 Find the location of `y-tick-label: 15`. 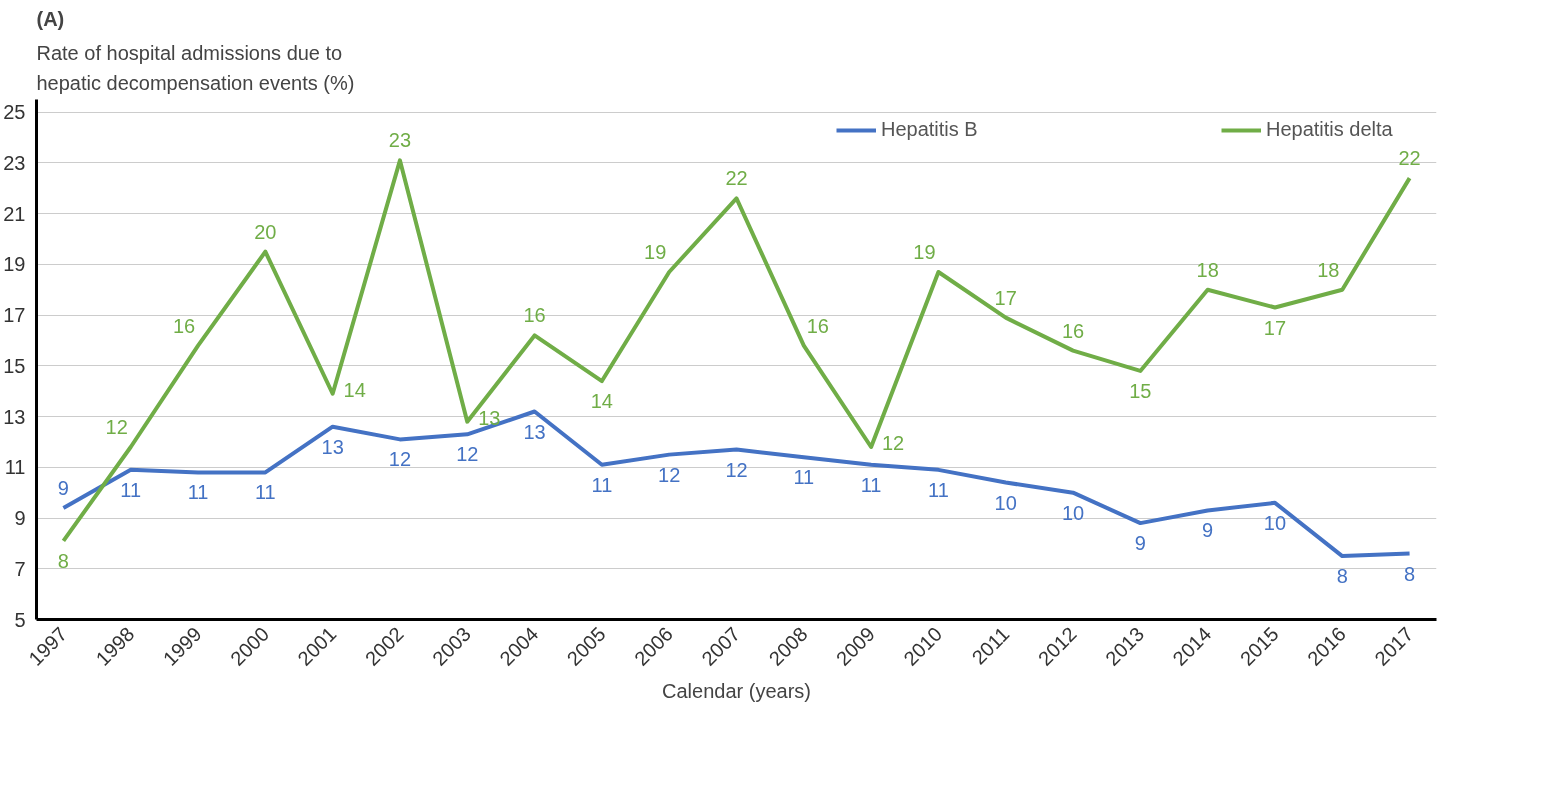

y-tick-label: 15 is located at coordinates (14, 365).